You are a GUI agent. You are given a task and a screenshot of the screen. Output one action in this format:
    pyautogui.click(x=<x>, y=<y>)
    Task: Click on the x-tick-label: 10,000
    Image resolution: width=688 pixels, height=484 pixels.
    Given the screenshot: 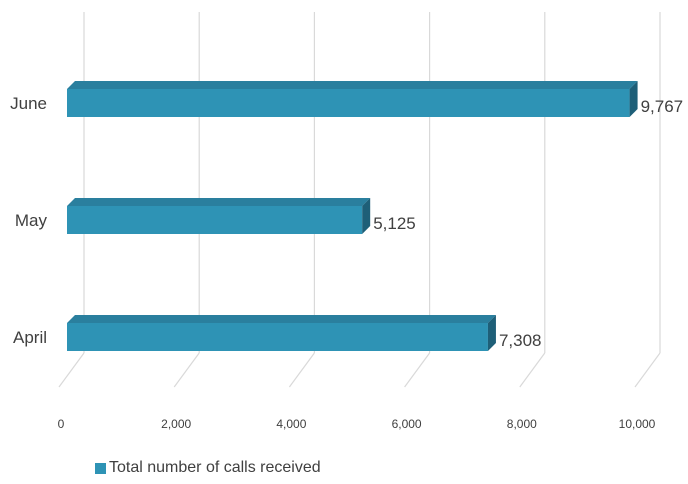 What is the action you would take?
    pyautogui.click(x=637, y=424)
    